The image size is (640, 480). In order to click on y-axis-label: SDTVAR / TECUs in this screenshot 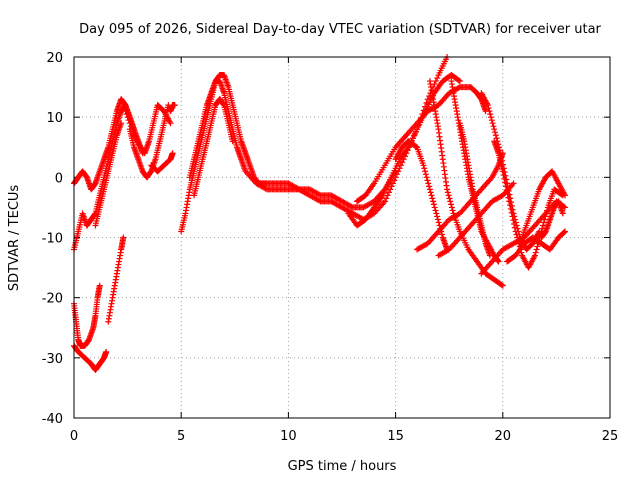, I will do `click(14, 238)`.